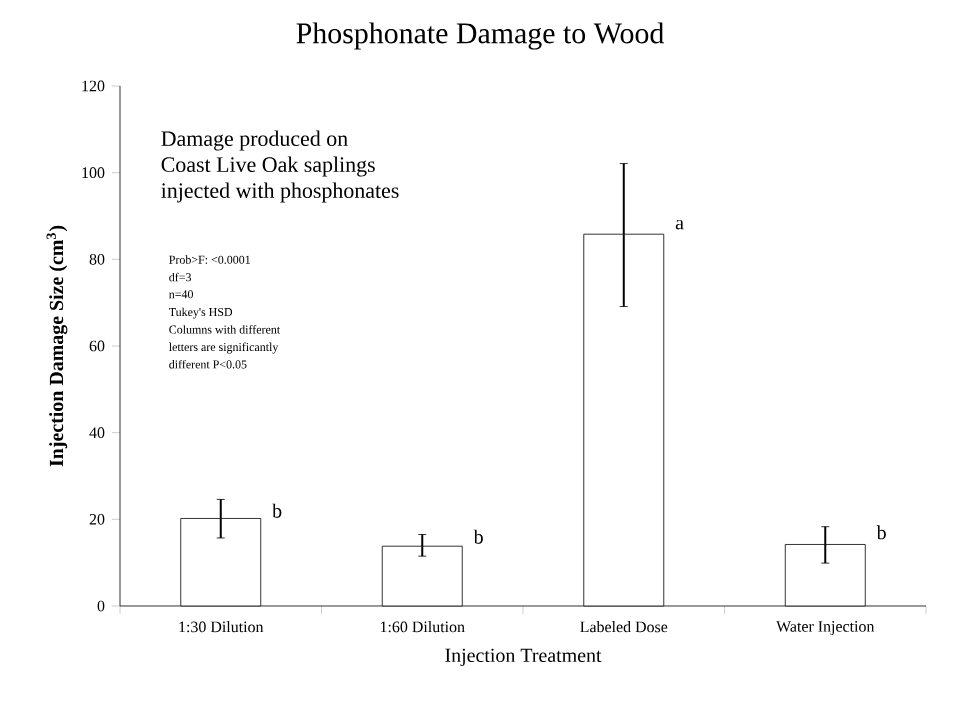 Image resolution: width=960 pixels, height=720 pixels. Describe the element at coordinates (280, 192) in the screenshot. I see `annotation: injected with phosphonates` at that location.